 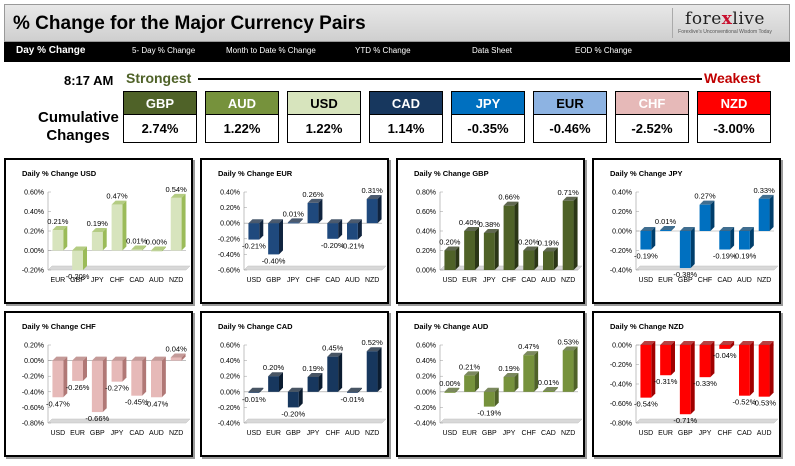 I want to click on tab-ytd-change: YTD % Change, so click(x=383, y=50).